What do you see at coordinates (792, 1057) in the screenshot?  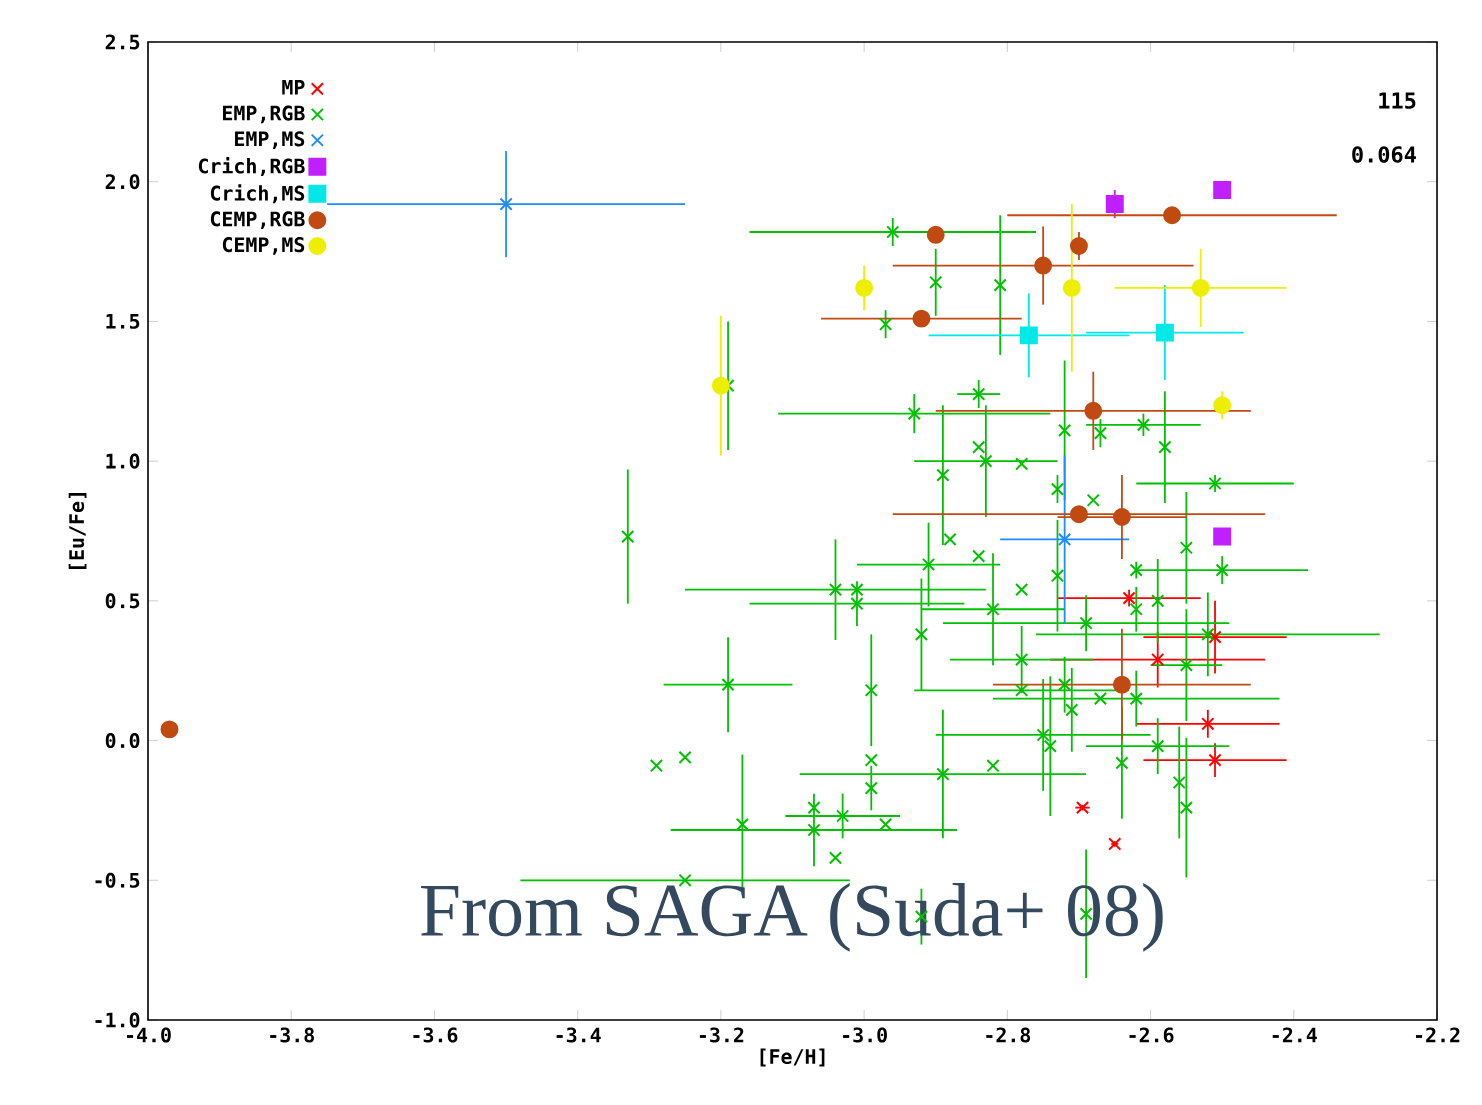 I see `x-axis-title: [Fe/H]` at bounding box center [792, 1057].